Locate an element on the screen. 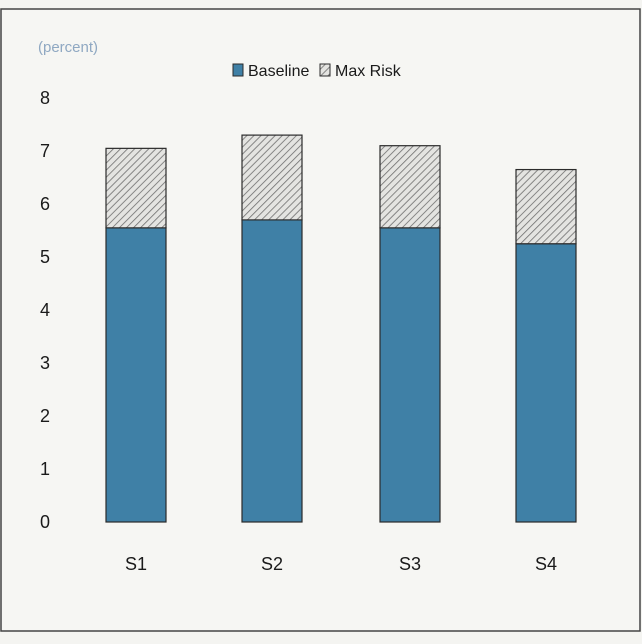 This screenshot has height=644, width=642. legend-label: Max Risk is located at coordinates (368, 71).